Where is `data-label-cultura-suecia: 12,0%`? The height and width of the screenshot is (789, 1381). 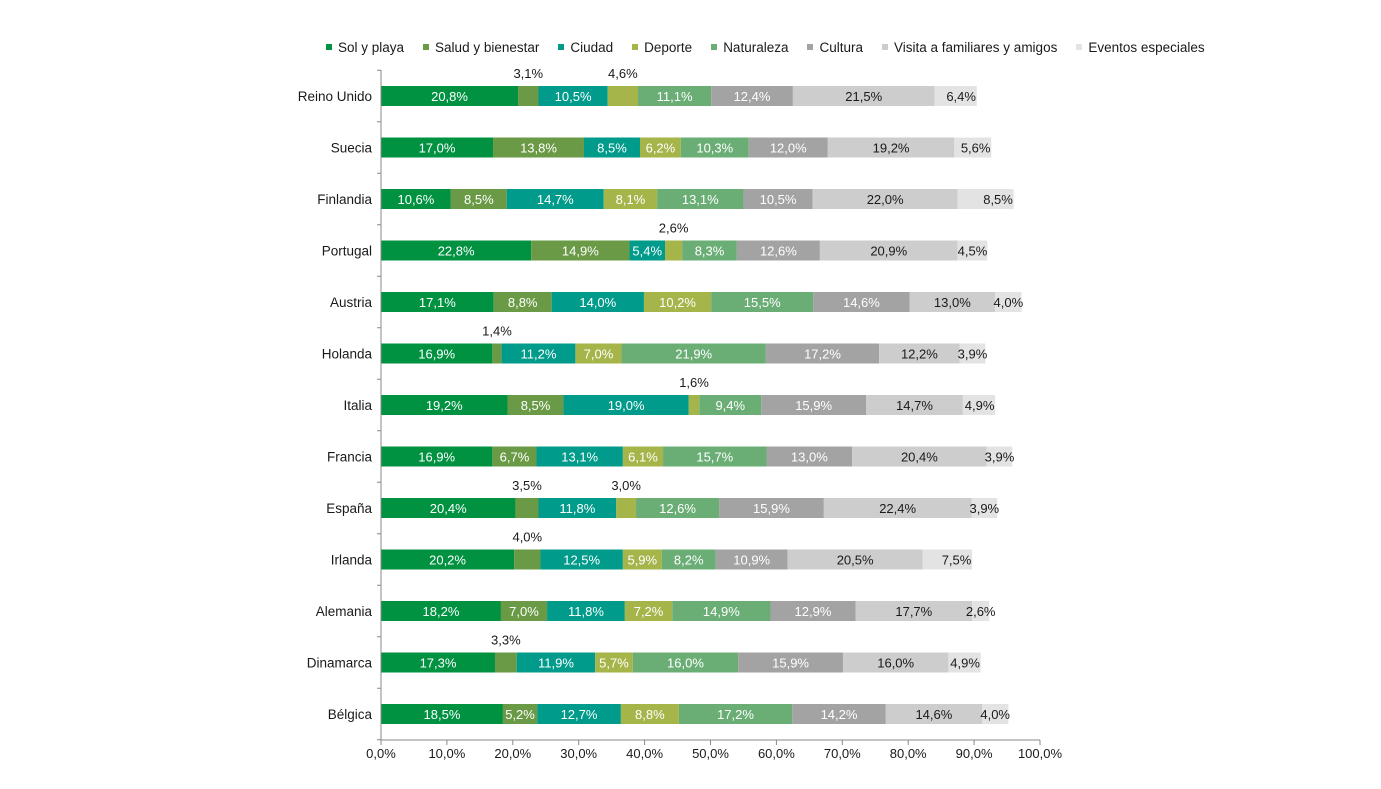 data-label-cultura-suecia: 12,0% is located at coordinates (788, 148).